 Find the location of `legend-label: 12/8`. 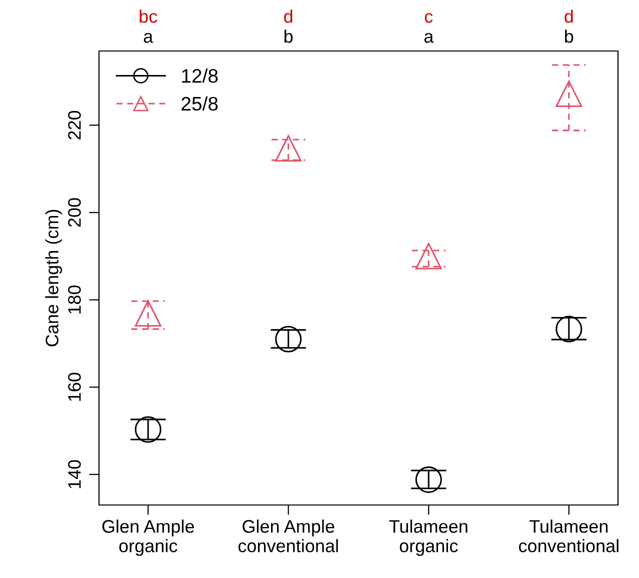

legend-label: 12/8 is located at coordinates (200, 75).